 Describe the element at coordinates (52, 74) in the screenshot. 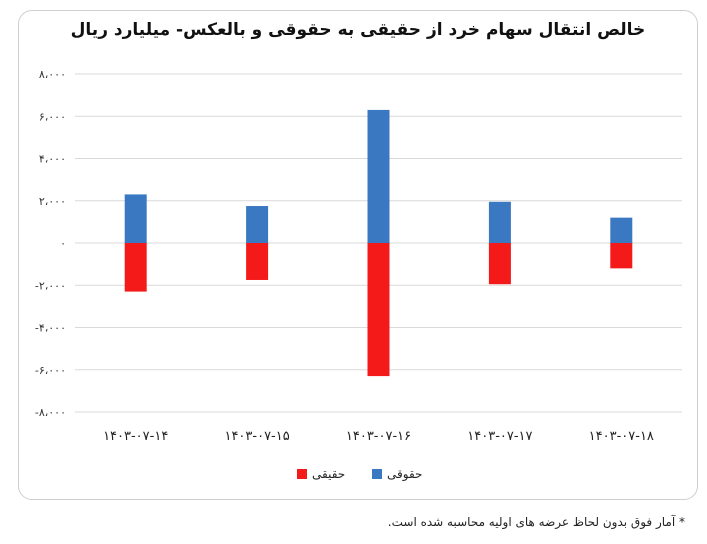

I see `y-tick-label: ۸،۰۰۰` at that location.